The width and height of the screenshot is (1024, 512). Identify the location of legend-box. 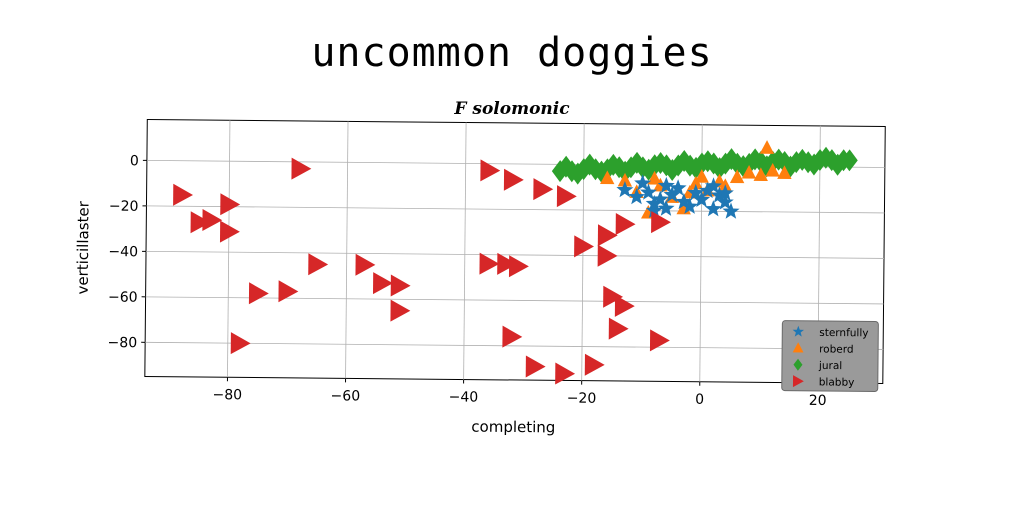
(830, 356).